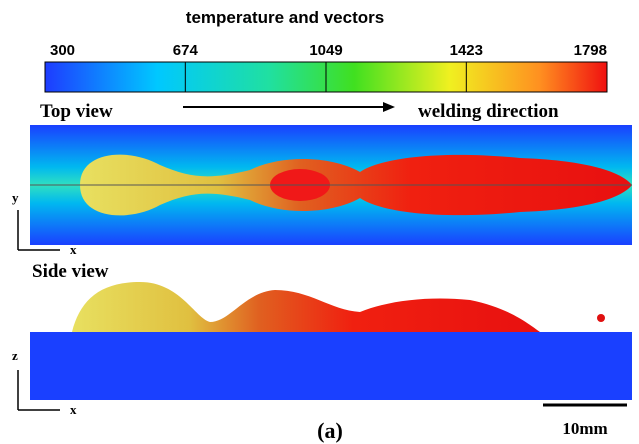  I want to click on tick-label: 1798, so click(590, 50).